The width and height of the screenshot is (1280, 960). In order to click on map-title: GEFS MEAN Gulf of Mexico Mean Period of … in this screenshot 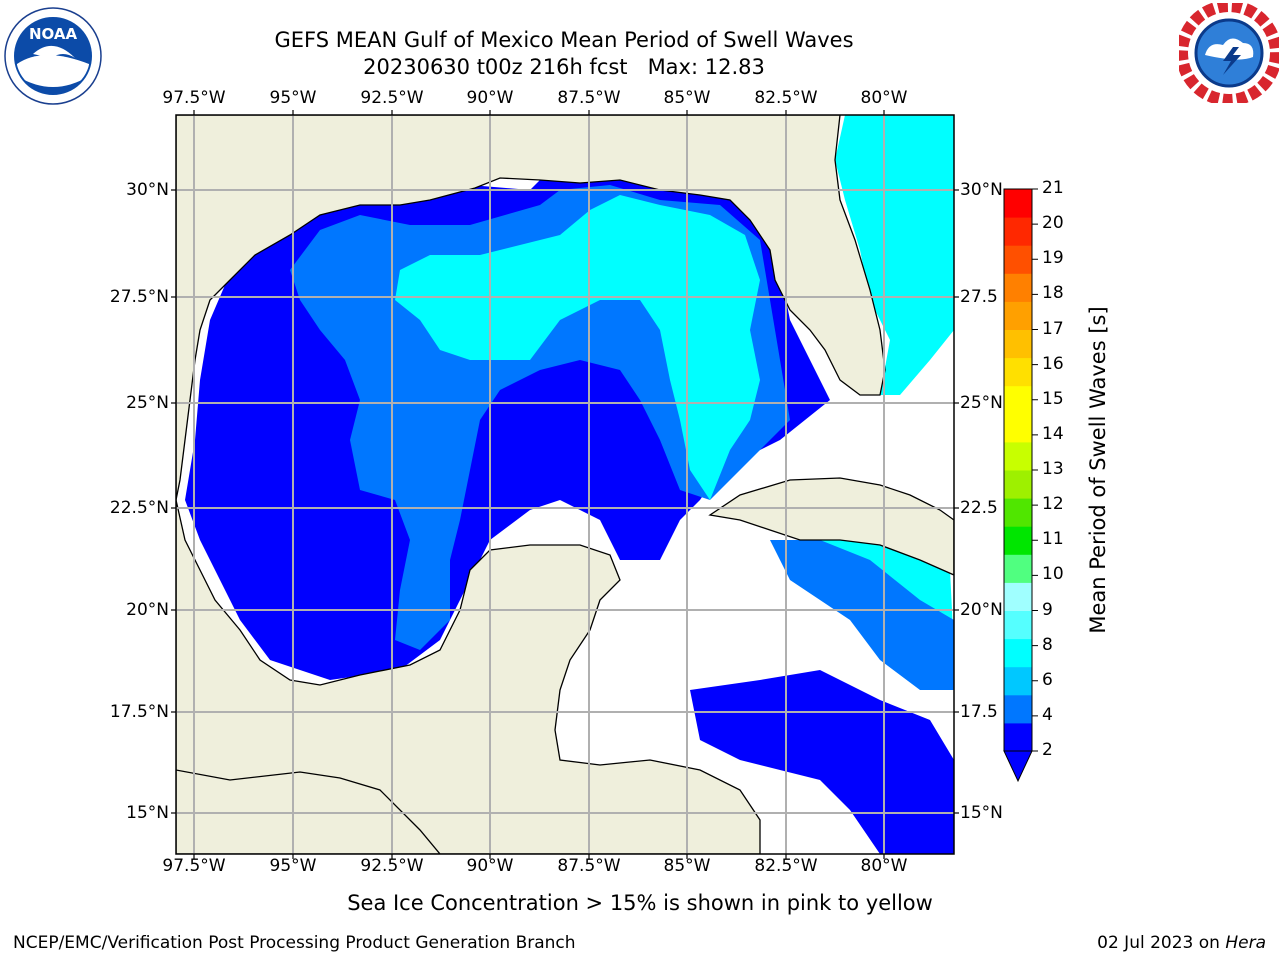, I will do `click(564, 40)`.